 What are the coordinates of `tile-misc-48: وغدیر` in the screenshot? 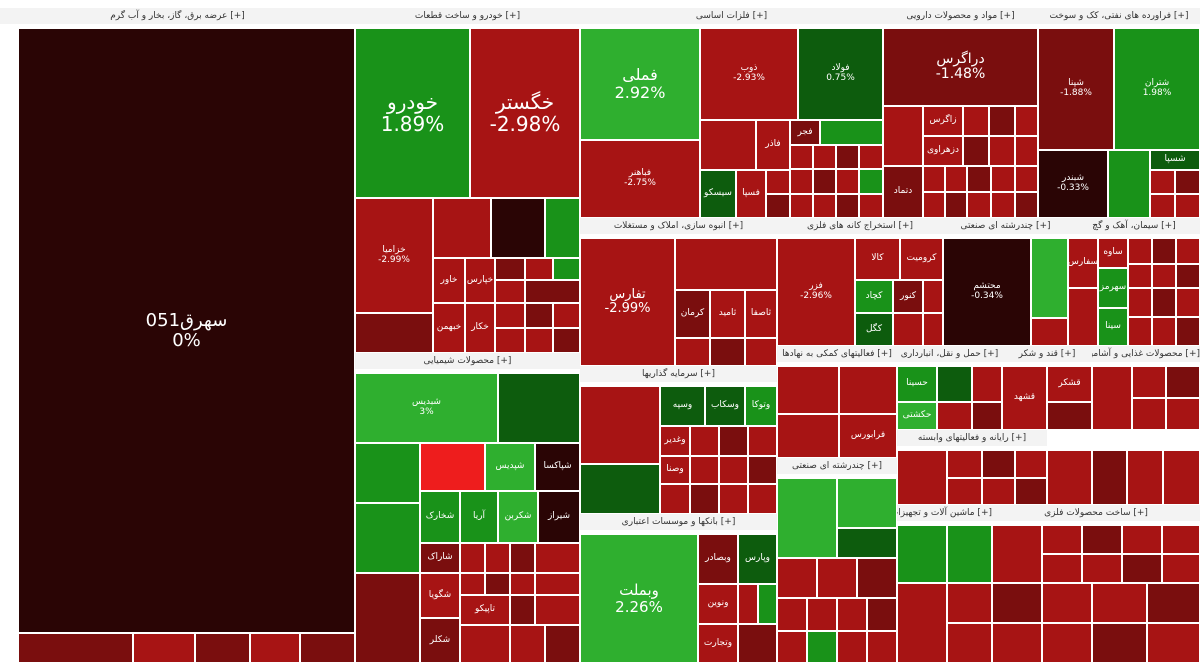 It's located at (675, 441).